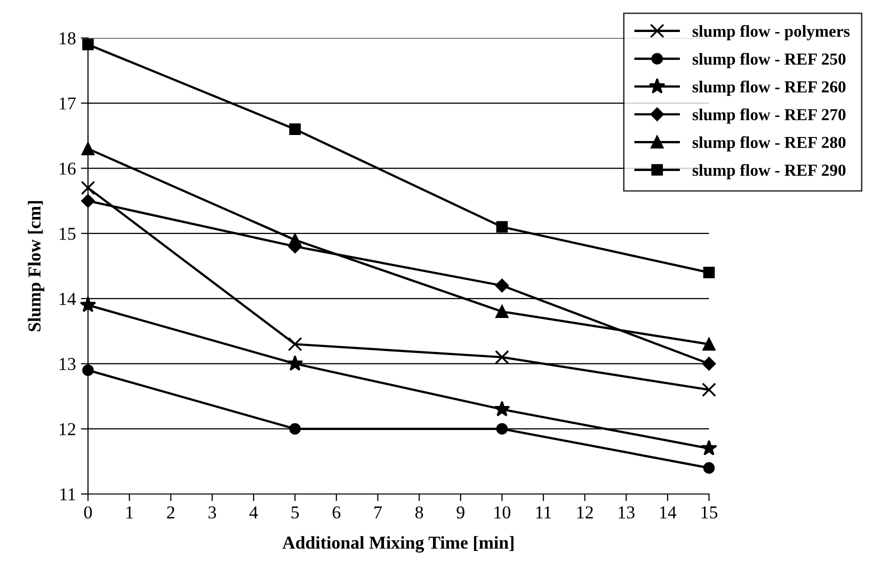  Describe the element at coordinates (769, 88) in the screenshot. I see `legend-label: slump flow - REF 260` at that location.